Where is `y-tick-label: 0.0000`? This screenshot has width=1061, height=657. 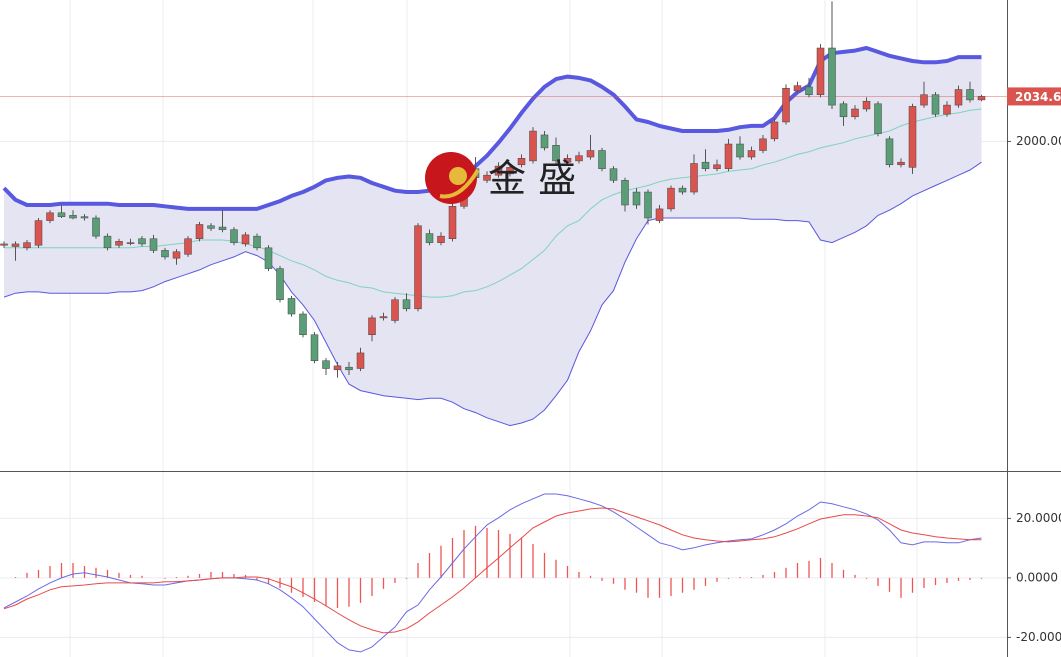 y-tick-label: 0.0000 is located at coordinates (1037, 577).